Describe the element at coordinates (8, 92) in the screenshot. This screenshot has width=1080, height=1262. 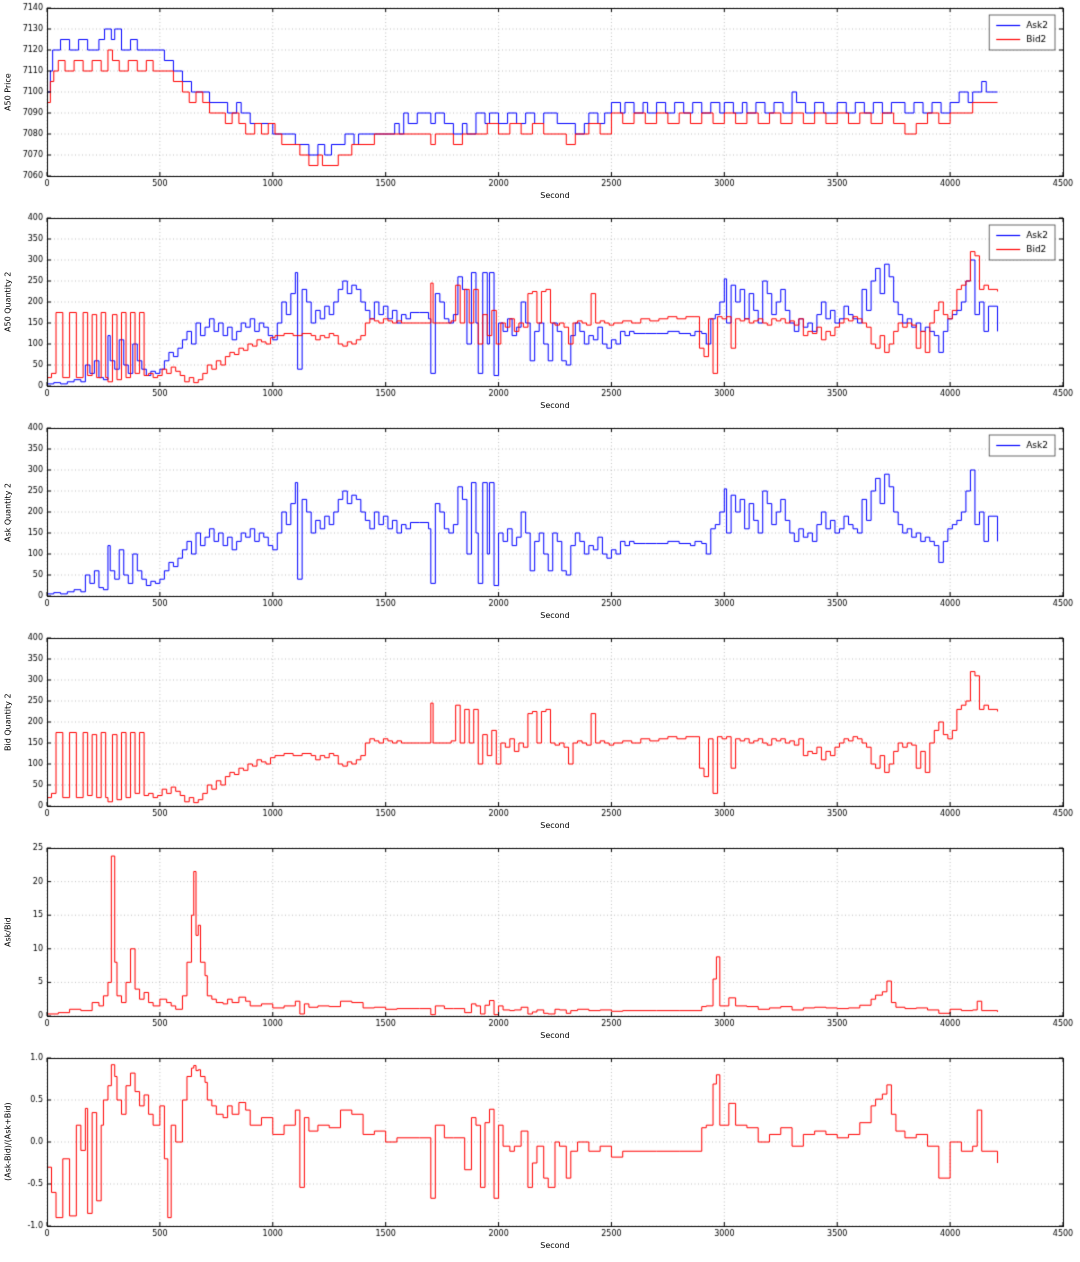
I see `y-axis-label: A50 Price` at that location.